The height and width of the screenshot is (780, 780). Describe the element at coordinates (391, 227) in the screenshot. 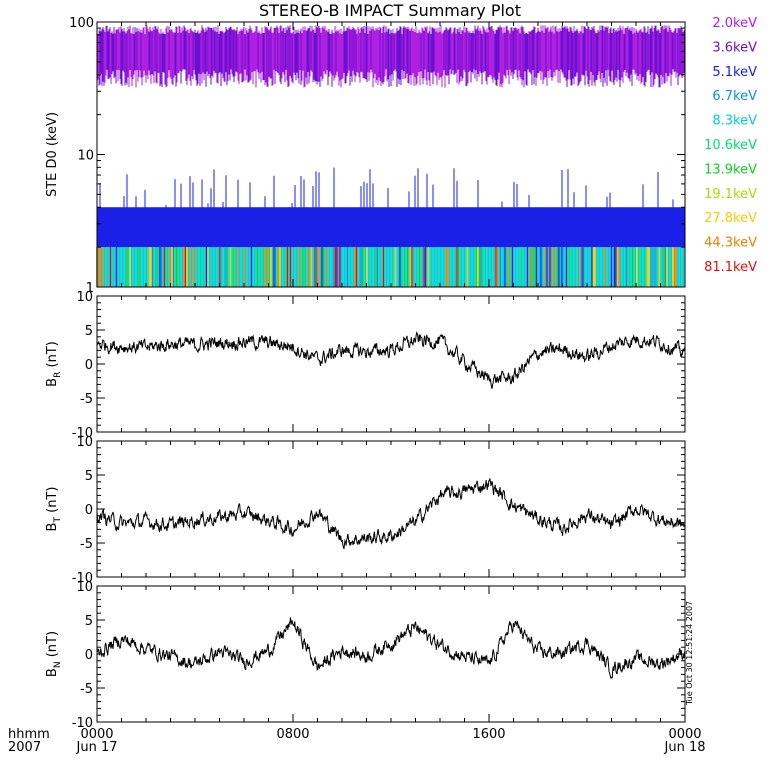

I see `ste-blue-band` at that location.